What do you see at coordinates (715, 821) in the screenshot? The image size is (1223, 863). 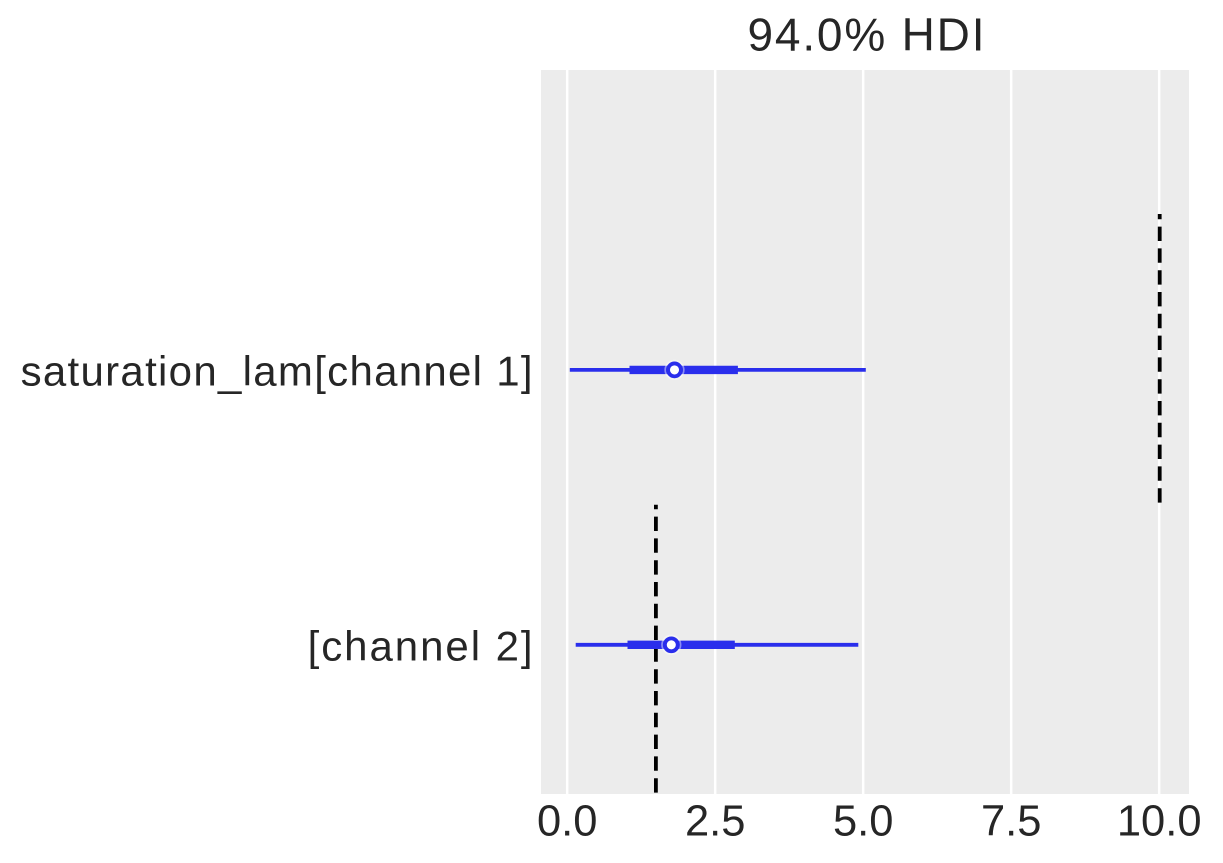 I see `svg-text: 2.5` at bounding box center [715, 821].